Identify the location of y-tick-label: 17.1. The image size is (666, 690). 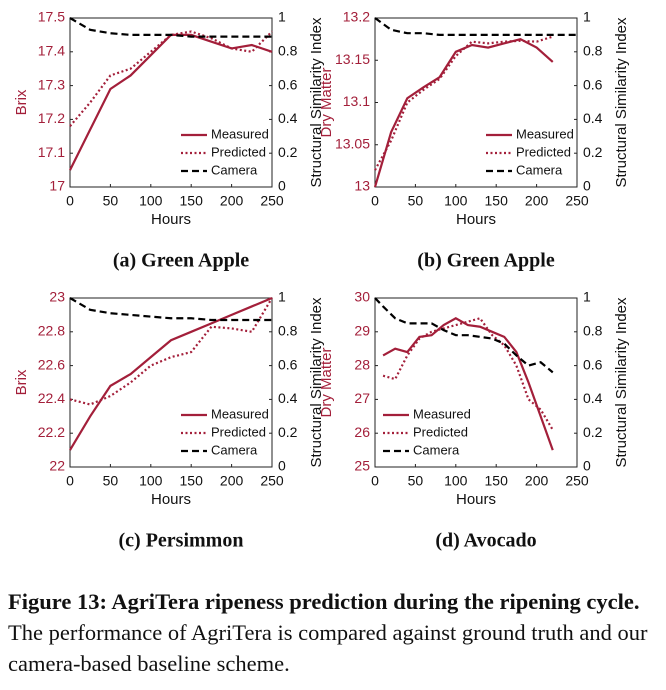
(51, 152).